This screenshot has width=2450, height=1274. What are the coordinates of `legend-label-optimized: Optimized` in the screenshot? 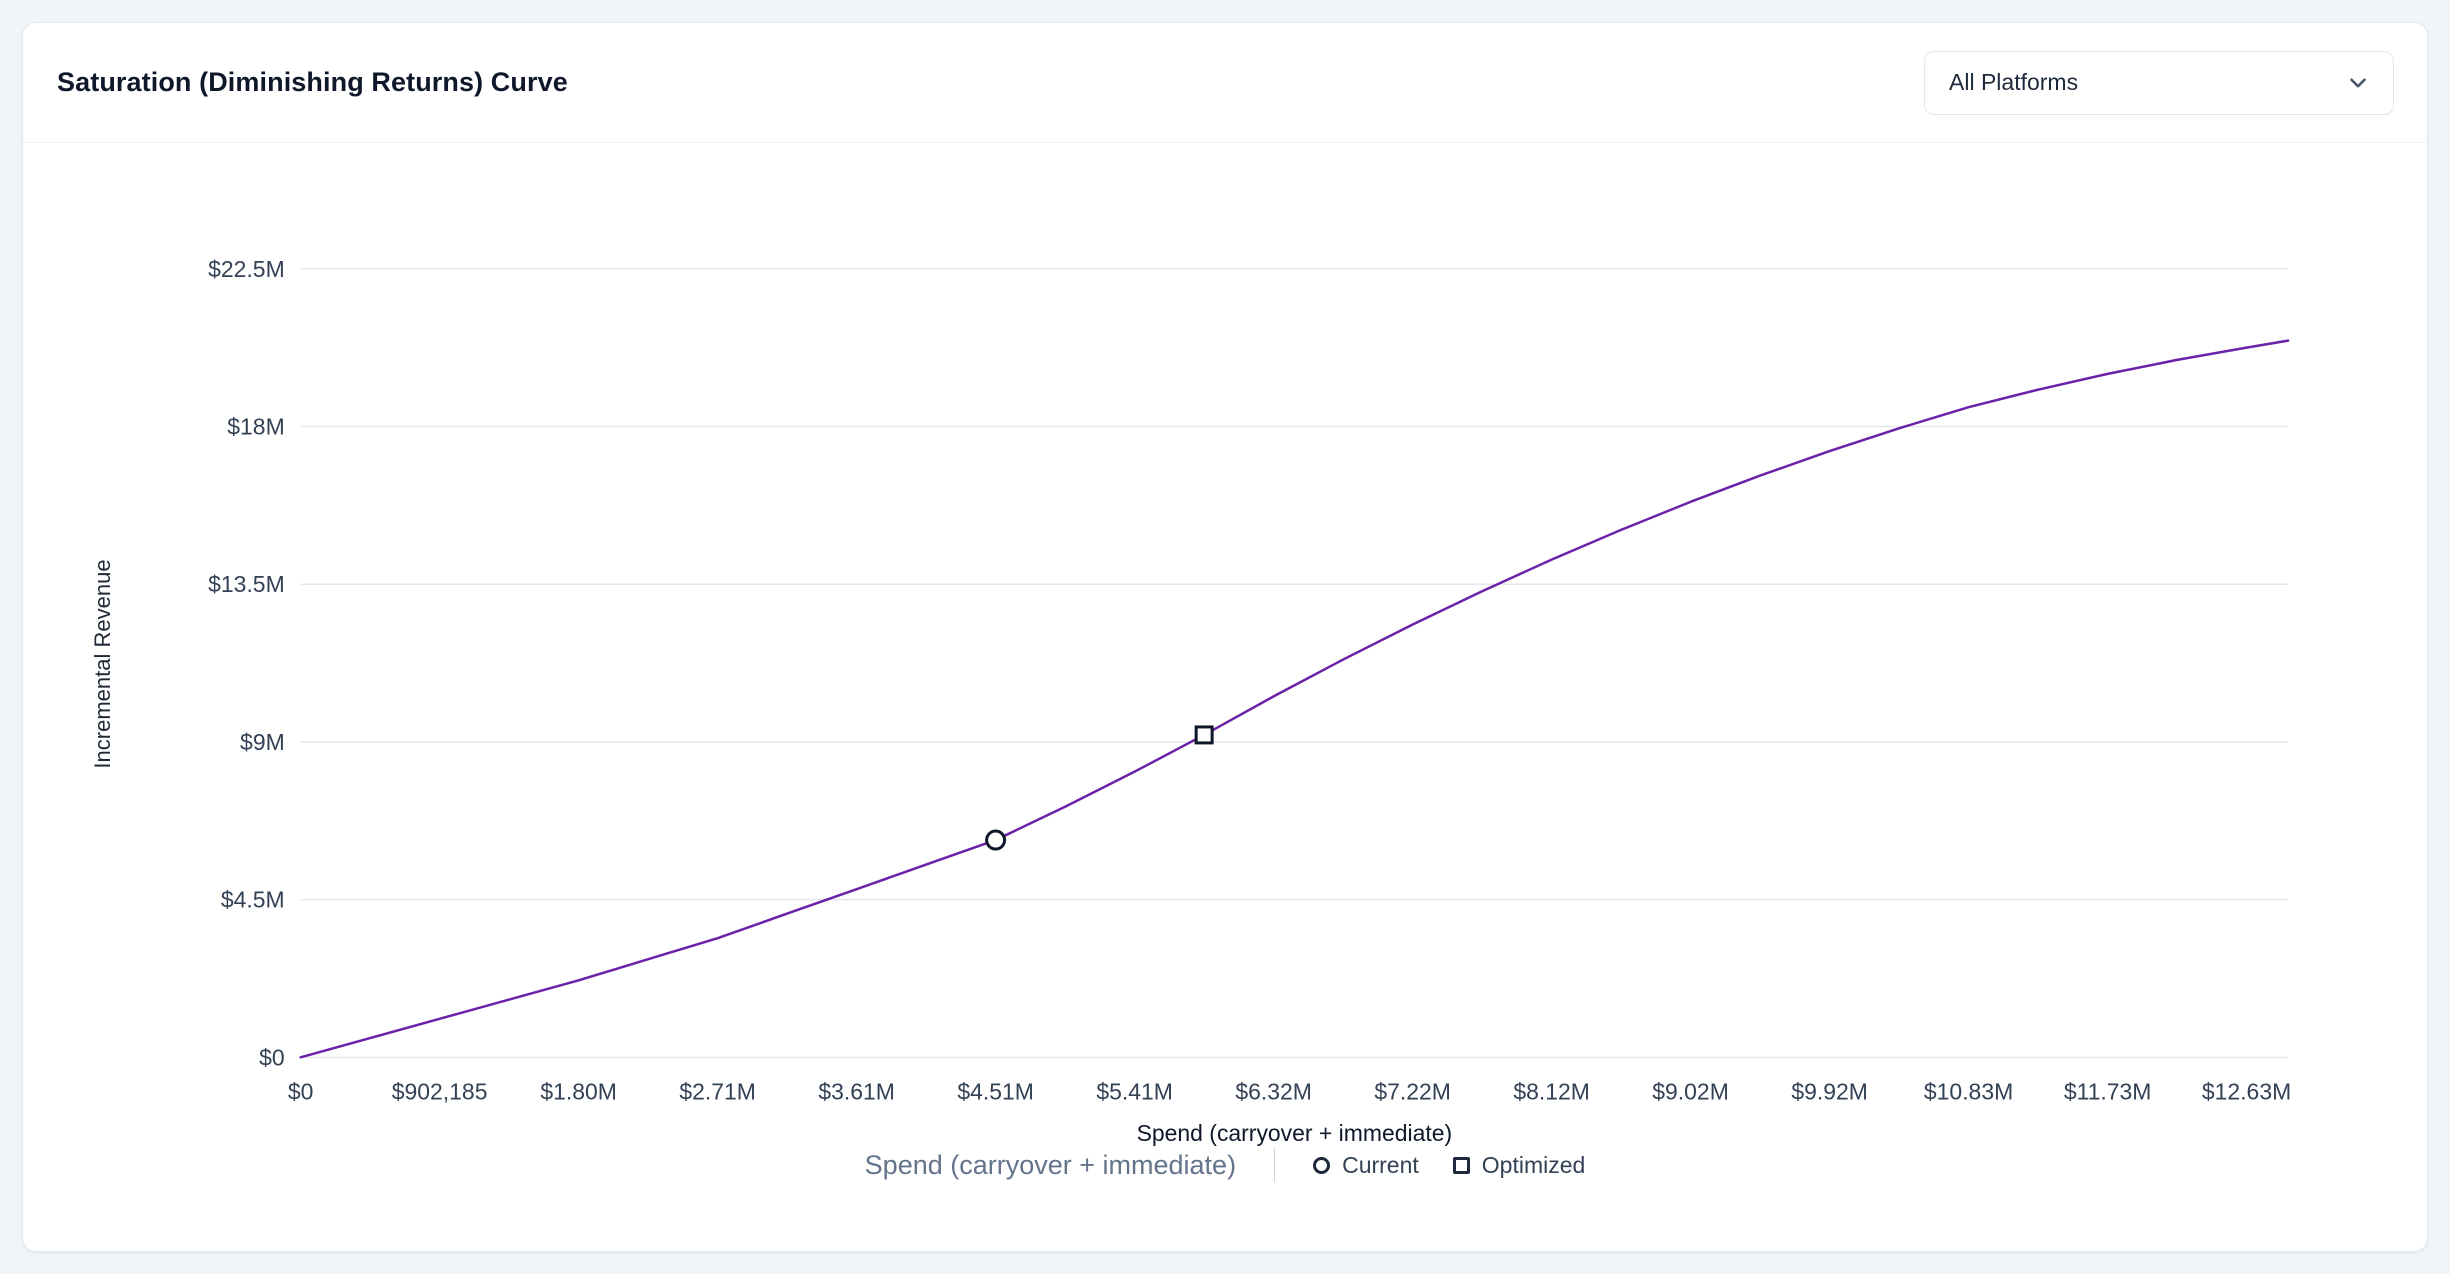 It's located at (1533, 1164).